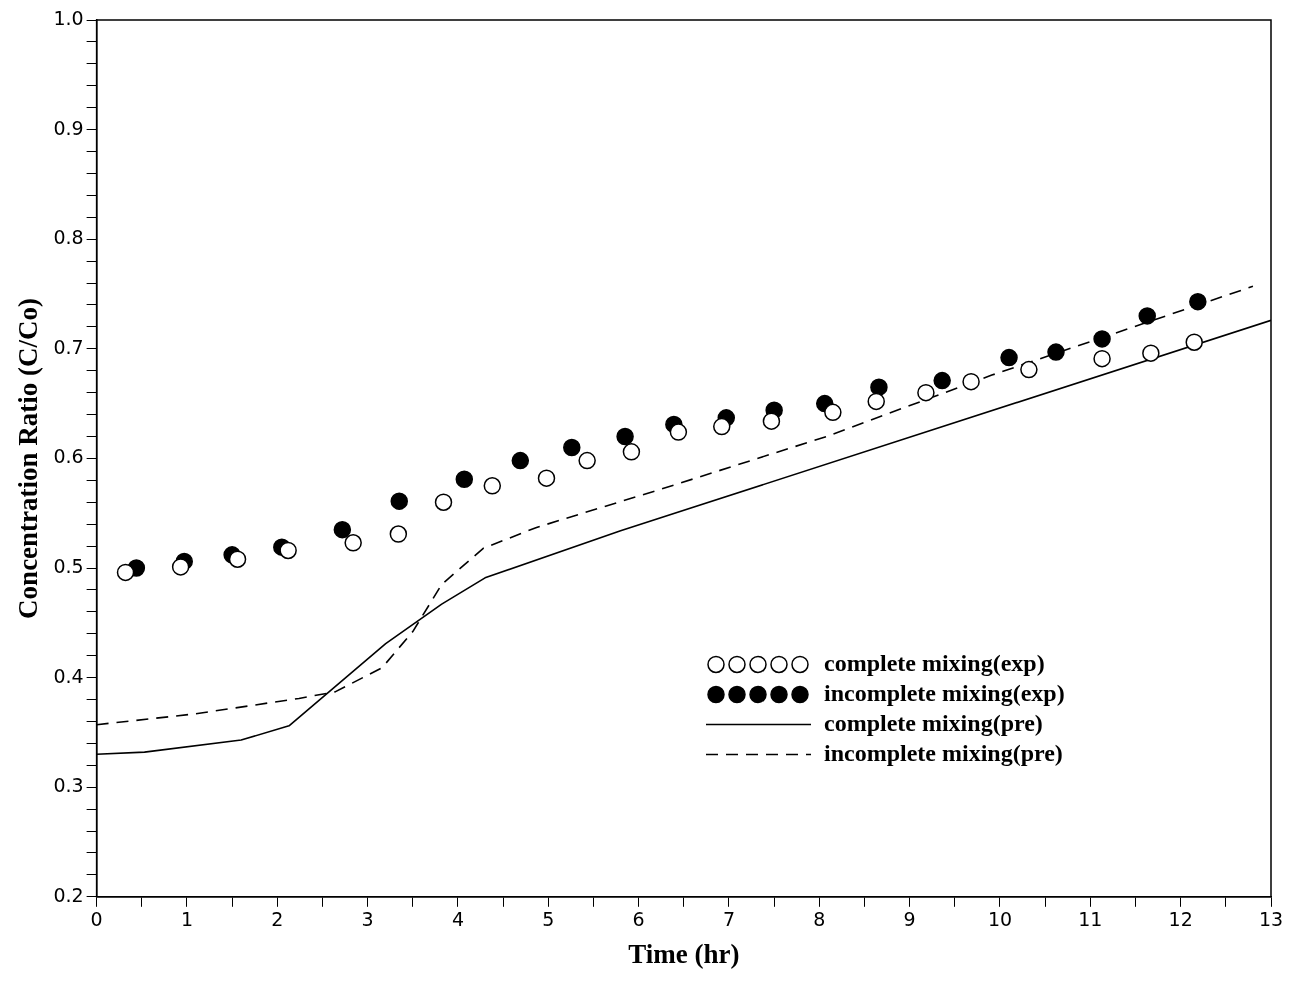 This screenshot has height=981, width=1293. I want to click on x-tick-label: 4, so click(458, 919).